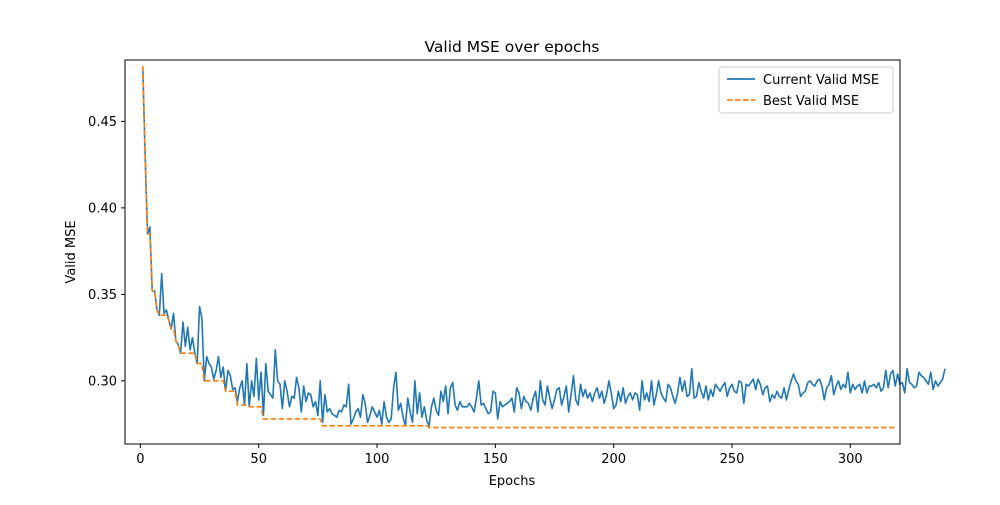 The width and height of the screenshot is (1000, 505). What do you see at coordinates (258, 459) in the screenshot?
I see `x-tick-label: 50` at bounding box center [258, 459].